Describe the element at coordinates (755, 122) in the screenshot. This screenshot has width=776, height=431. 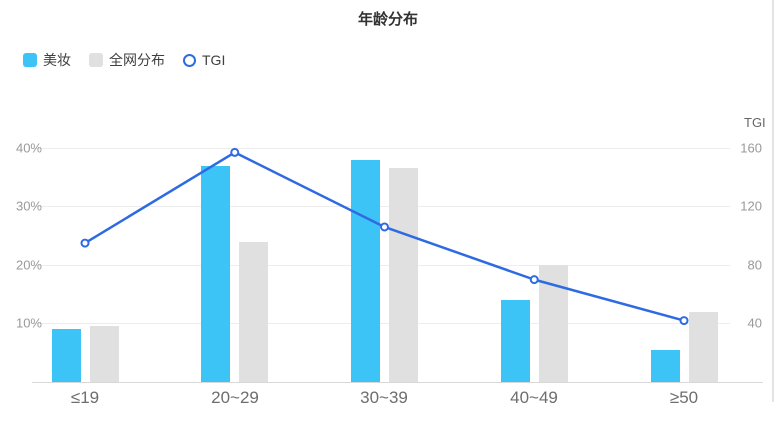
I see `right-axis-title: TGI` at that location.